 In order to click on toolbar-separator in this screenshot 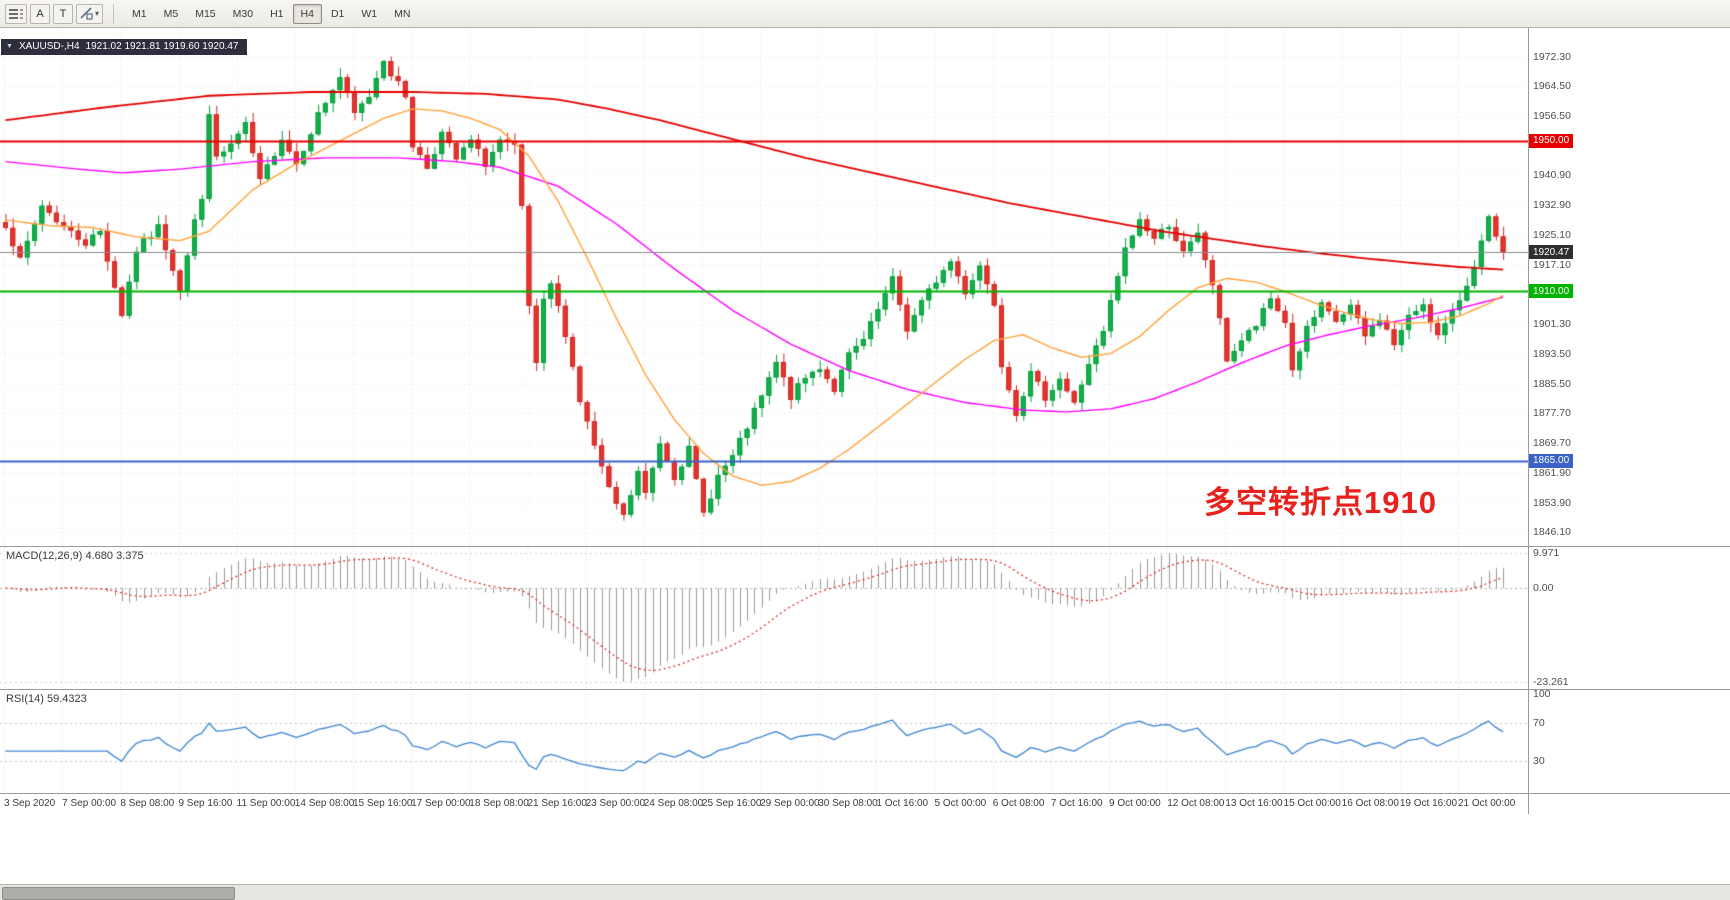, I will do `click(114, 13)`.